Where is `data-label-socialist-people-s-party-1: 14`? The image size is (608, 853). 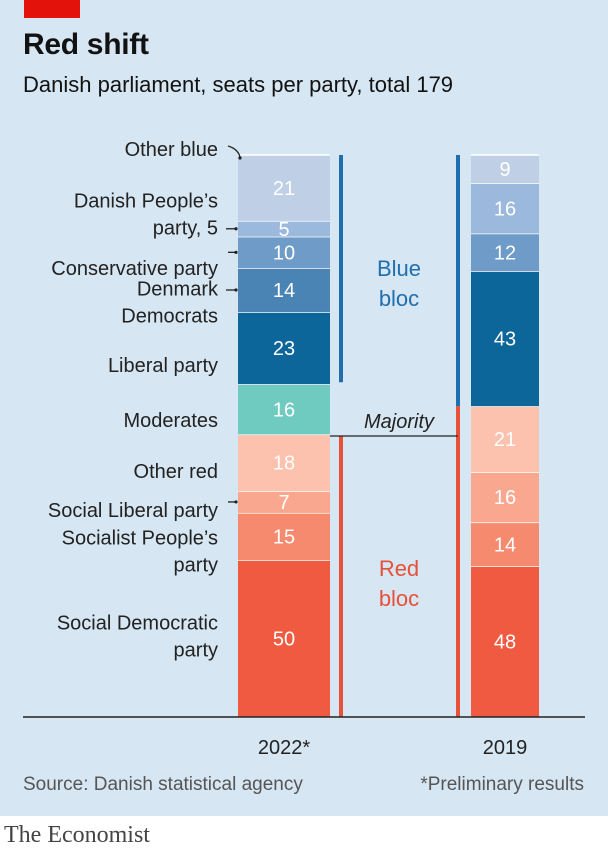
data-label-socialist-people-s-party-1: 14 is located at coordinates (505, 545).